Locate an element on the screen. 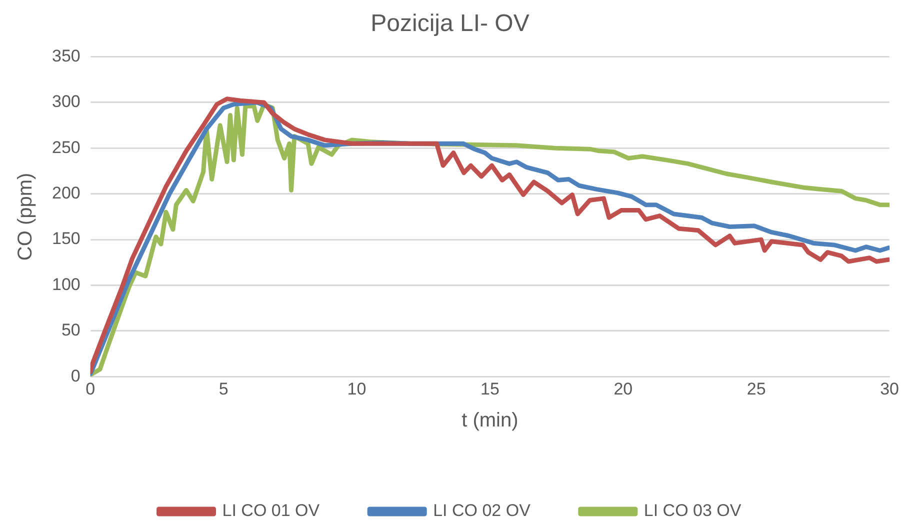 The image size is (902, 530). y-tick-label: 200 is located at coordinates (66, 193).